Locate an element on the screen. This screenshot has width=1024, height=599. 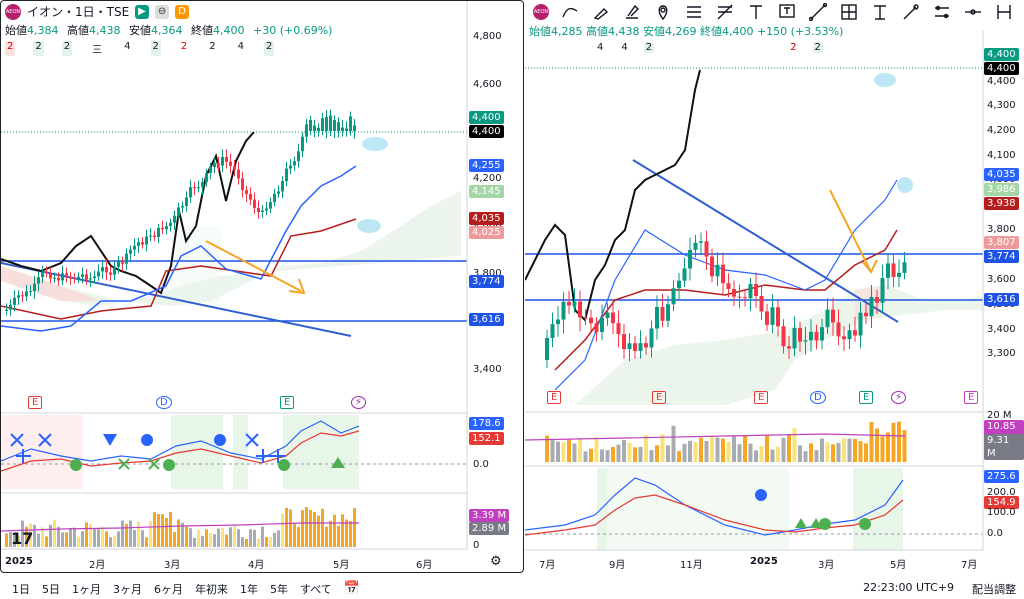
tf-all: すべて is located at coordinates (316, 589).